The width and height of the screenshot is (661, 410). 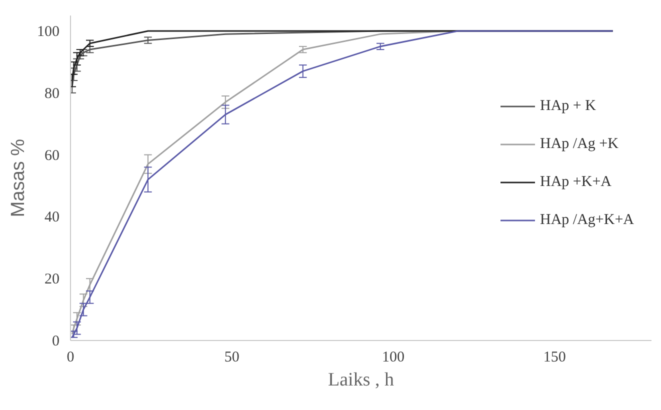 What do you see at coordinates (554, 358) in the screenshot?
I see `x-tick-label: 150` at bounding box center [554, 358].